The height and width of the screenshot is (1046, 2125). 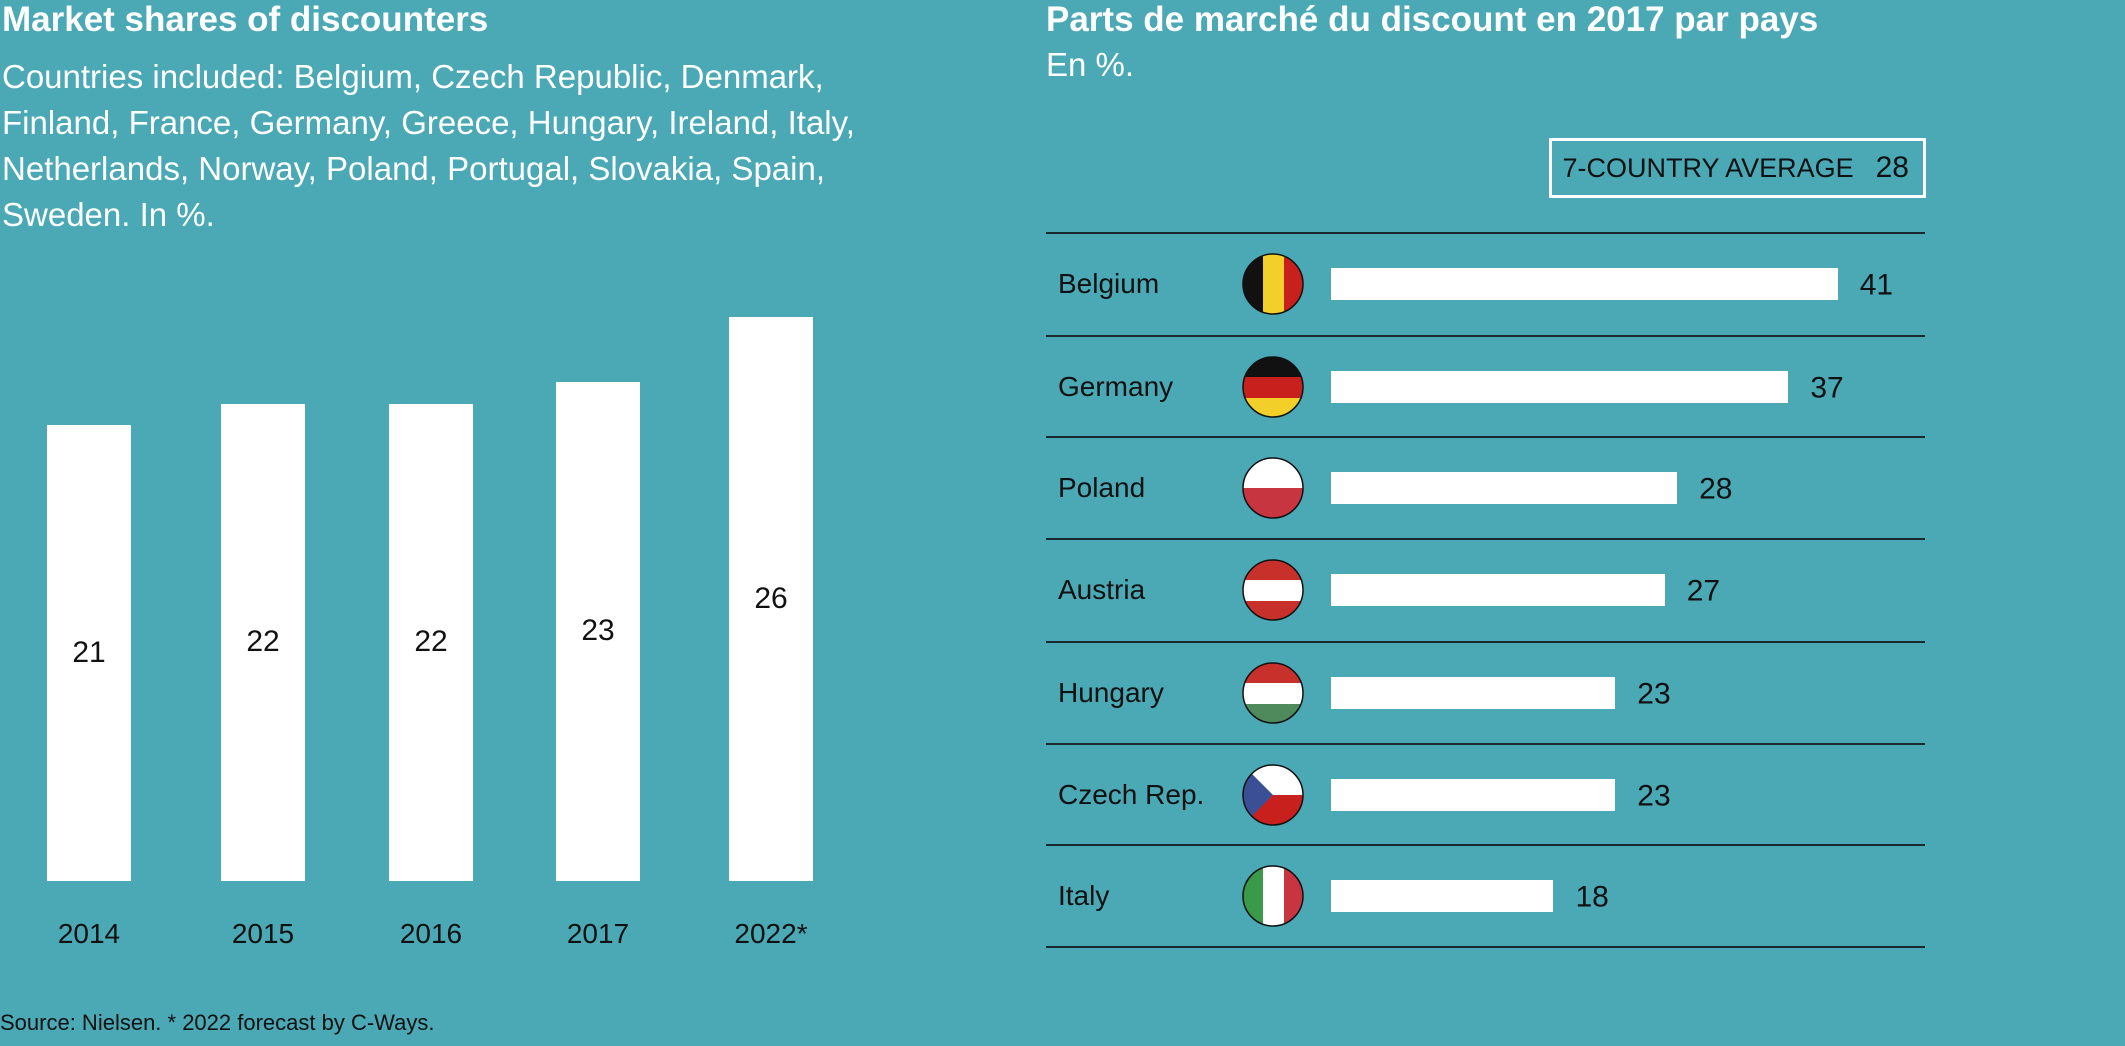 I want to click on country-value: 28, so click(x=1716, y=489).